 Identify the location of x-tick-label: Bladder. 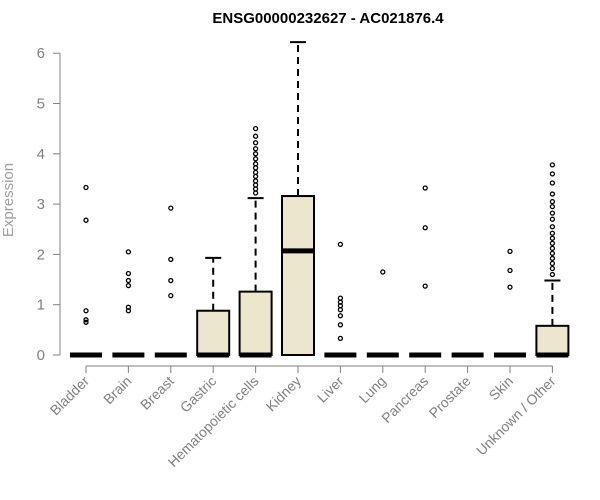
(70, 396).